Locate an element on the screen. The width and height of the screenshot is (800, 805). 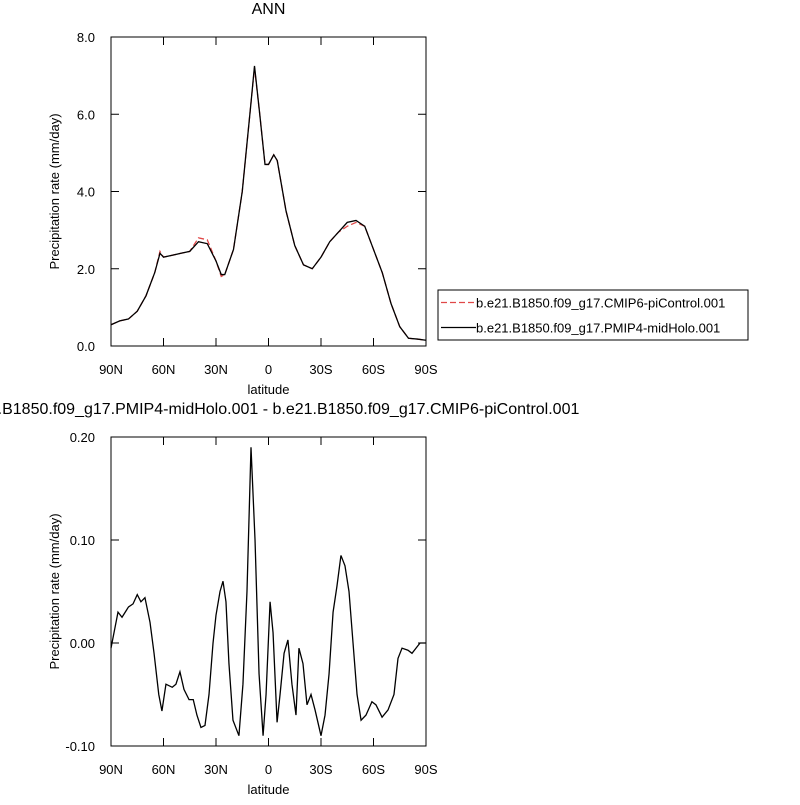
legend-label: b.e21.B1850.f09_g17.CMIP6-piControl.001 is located at coordinates (600, 303).